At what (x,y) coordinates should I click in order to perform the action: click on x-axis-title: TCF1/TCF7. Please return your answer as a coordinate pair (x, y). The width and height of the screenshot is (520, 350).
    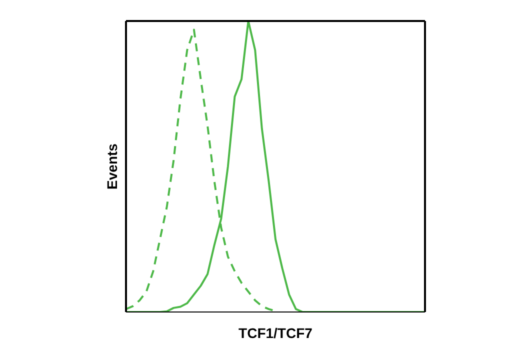
    Looking at the image, I should click on (275, 333).